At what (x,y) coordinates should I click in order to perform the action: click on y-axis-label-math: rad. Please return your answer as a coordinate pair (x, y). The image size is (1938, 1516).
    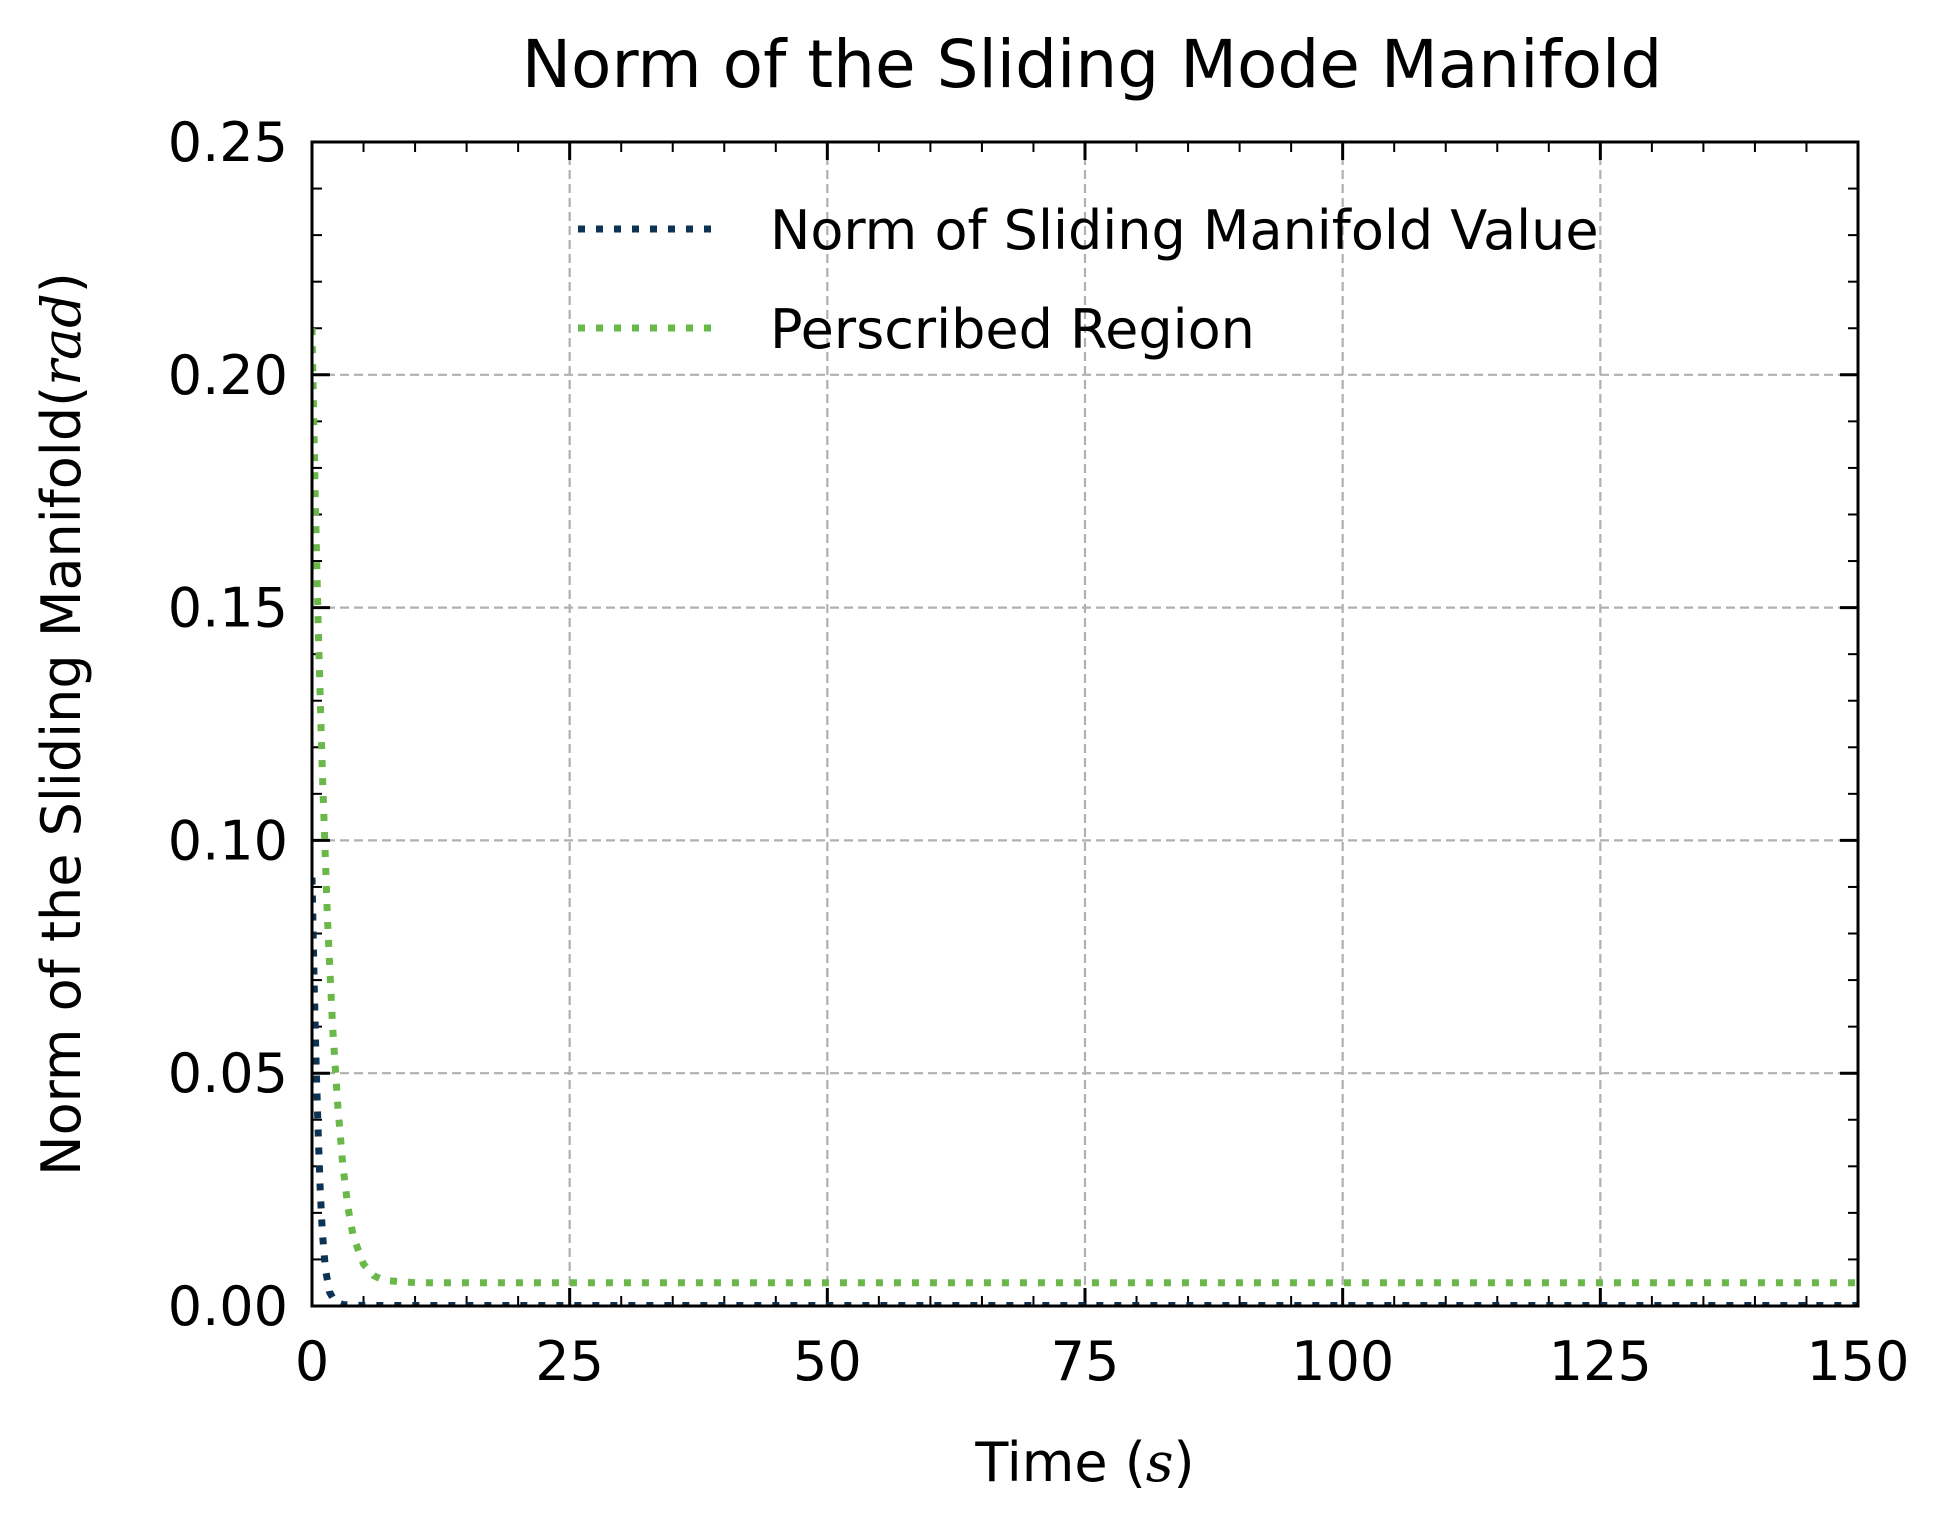
    Looking at the image, I should click on (61, 339).